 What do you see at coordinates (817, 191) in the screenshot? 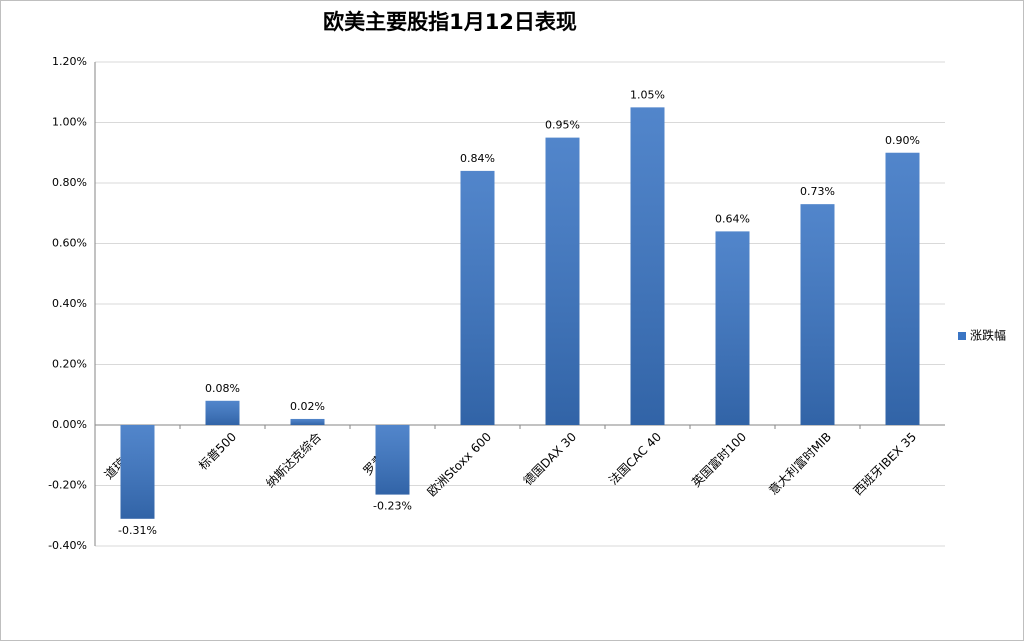
I see `data-label: 0.73%` at bounding box center [817, 191].